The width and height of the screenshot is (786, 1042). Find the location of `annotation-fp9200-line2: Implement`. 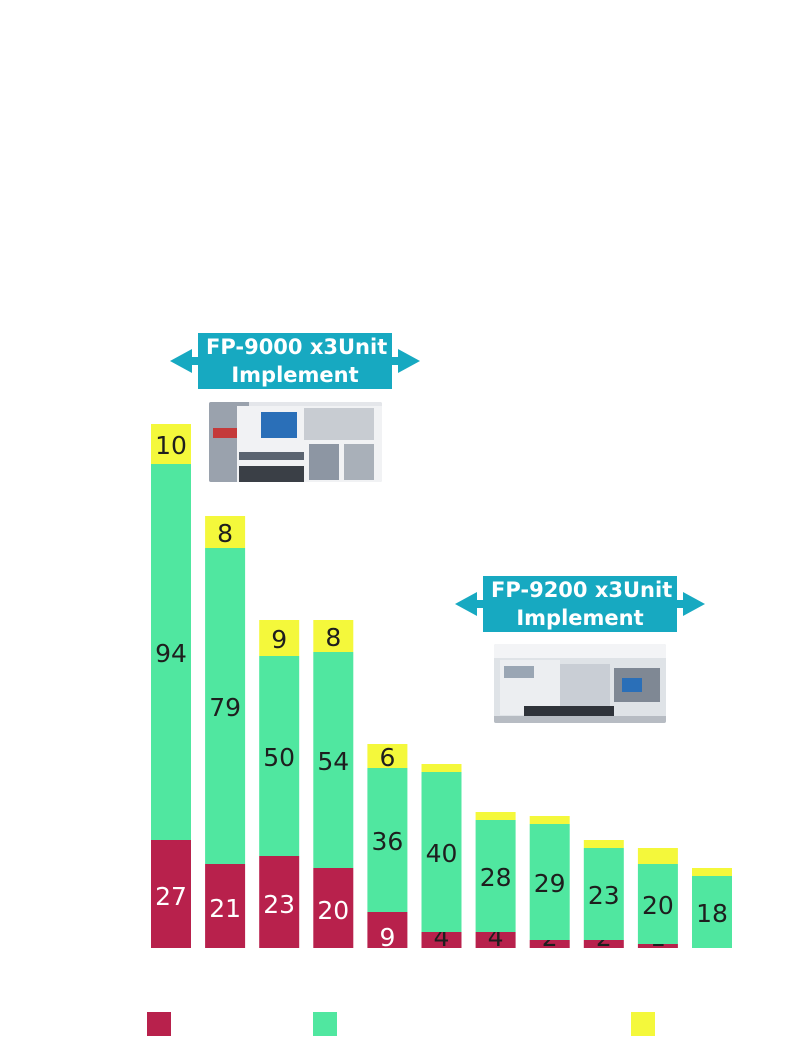

annotation-fp9200-line2: Implement is located at coordinates (580, 618).